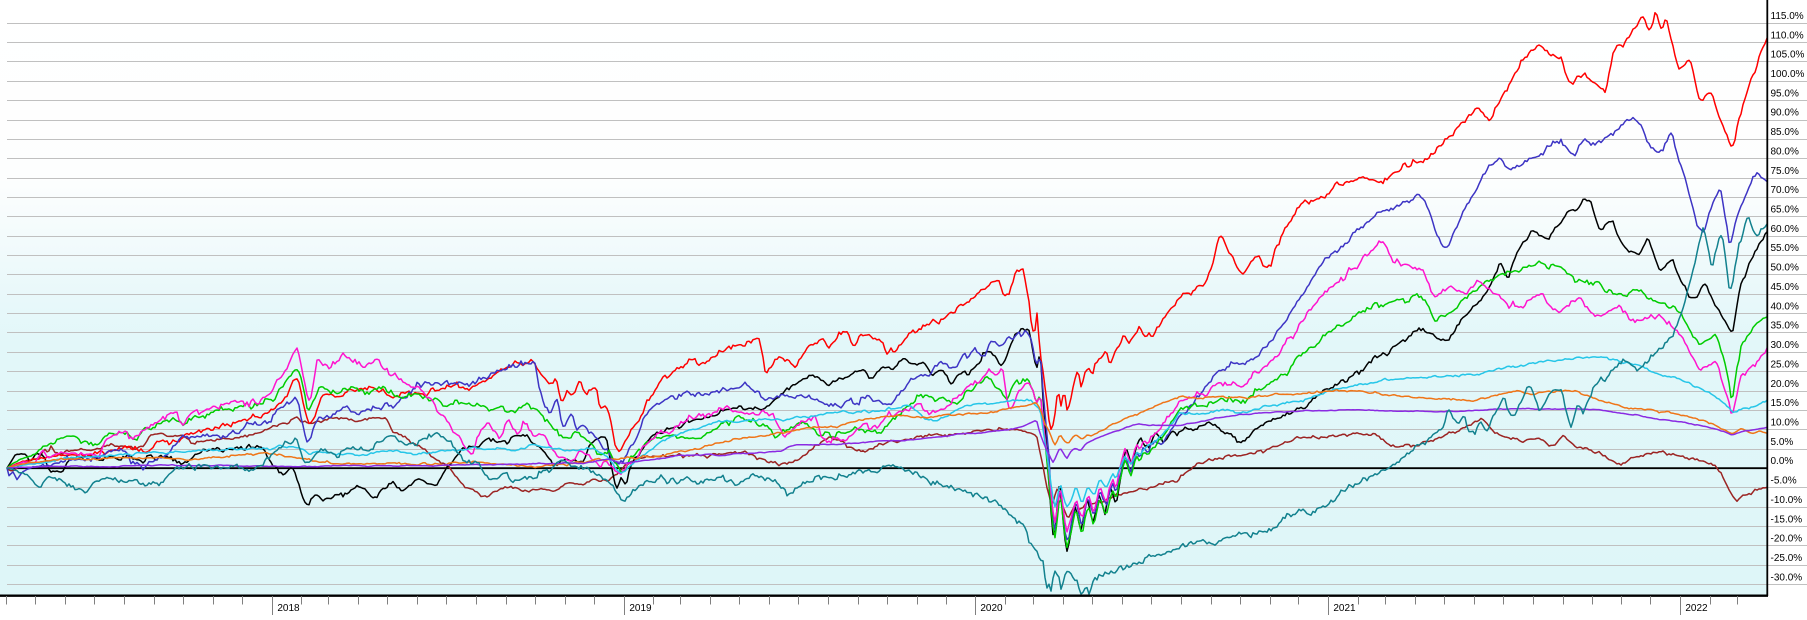  I want to click on svg-text: 55.0%, so click(1785, 248).